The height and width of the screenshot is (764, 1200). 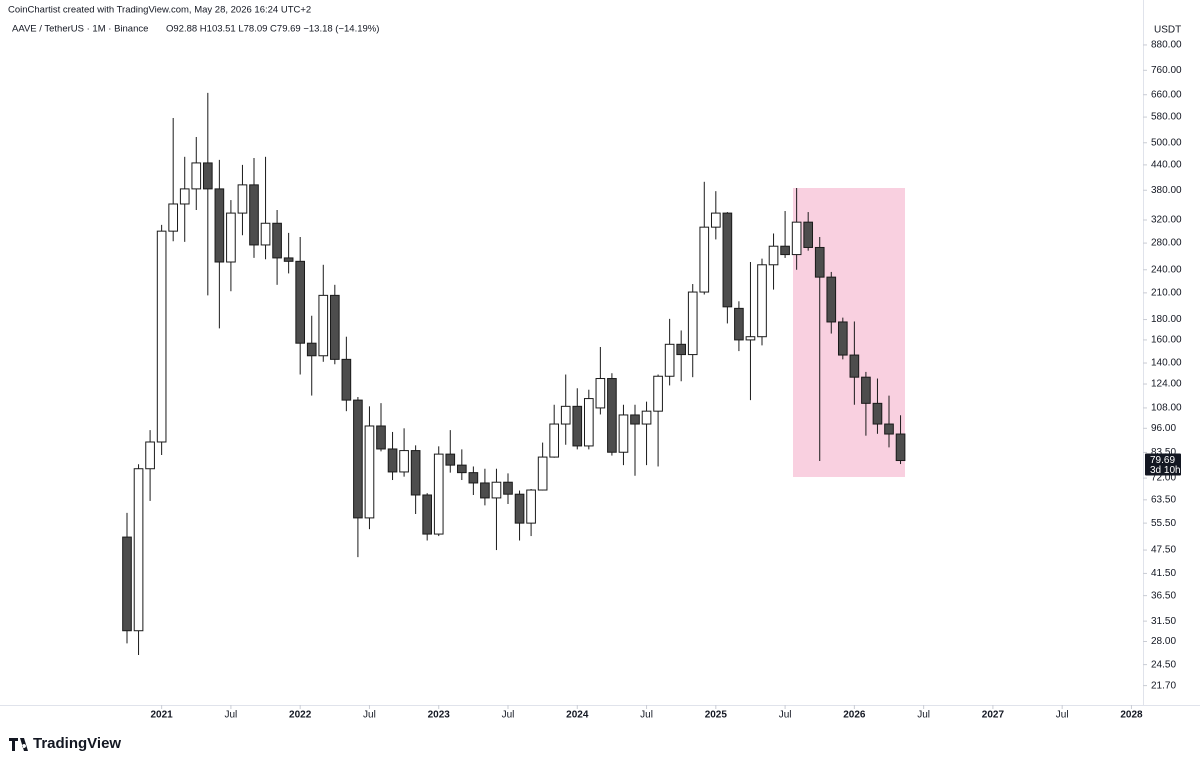 What do you see at coordinates (1166, 319) in the screenshot?
I see `y-tick-label: 180.00` at bounding box center [1166, 319].